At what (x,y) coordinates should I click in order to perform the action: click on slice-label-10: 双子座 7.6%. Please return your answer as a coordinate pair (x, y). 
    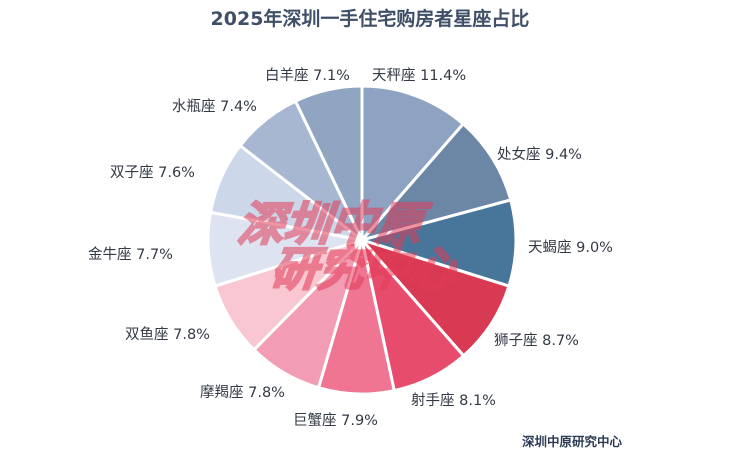
    Looking at the image, I should click on (152, 172).